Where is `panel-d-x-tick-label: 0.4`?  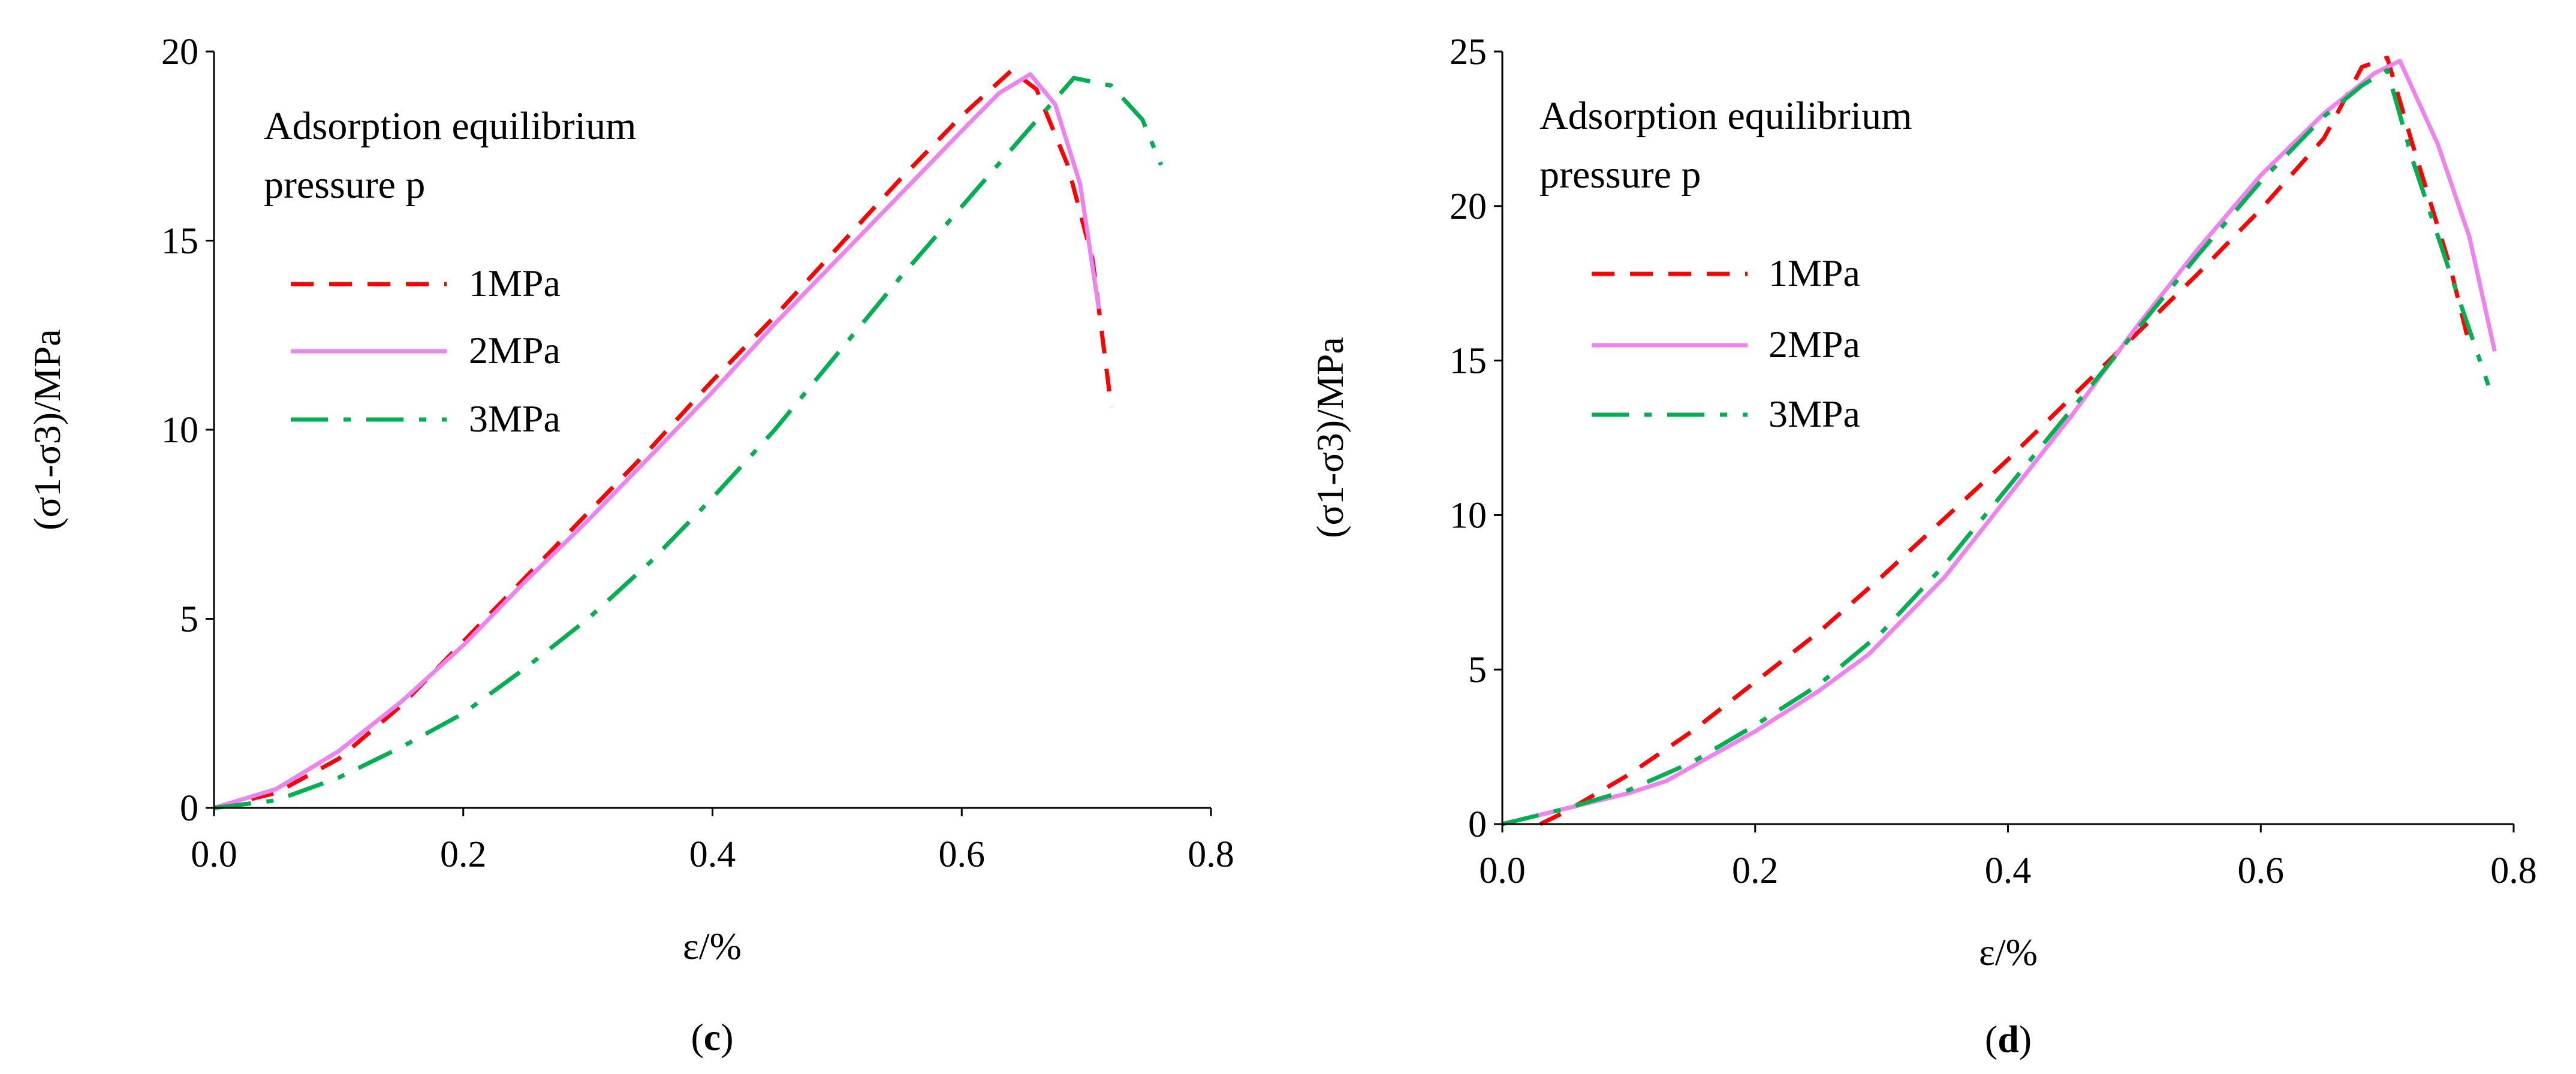
panel-d-x-tick-label: 0.4 is located at coordinates (2008, 870).